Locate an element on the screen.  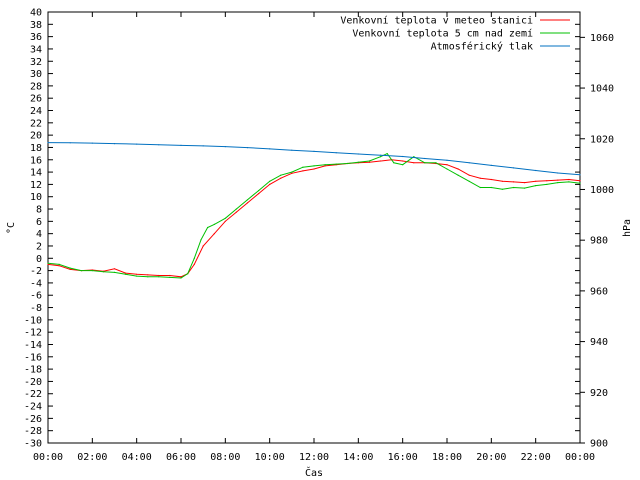
x-tick-label: 08:00 is located at coordinates (225, 457).